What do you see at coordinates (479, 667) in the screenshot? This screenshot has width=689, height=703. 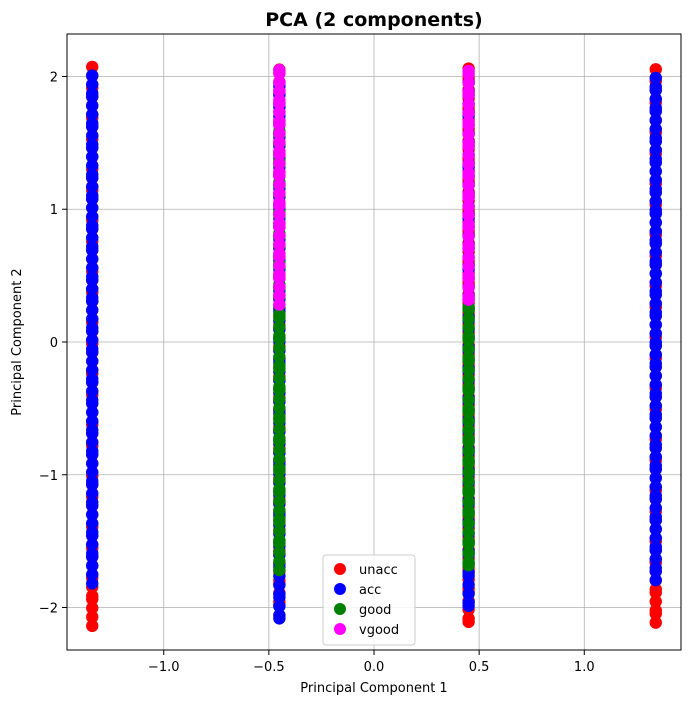 I see `x-tick-label: 0.5` at bounding box center [479, 667].